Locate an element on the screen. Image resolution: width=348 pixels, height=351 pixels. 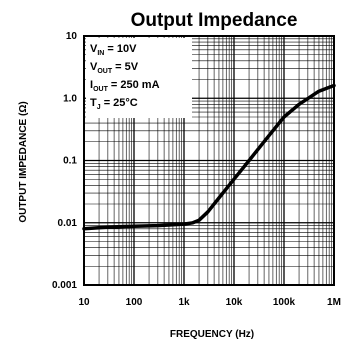
y-tick-label: 0.1 is located at coordinates (70, 161).